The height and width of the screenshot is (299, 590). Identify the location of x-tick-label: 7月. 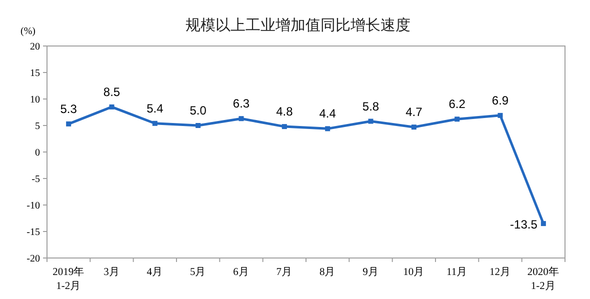
(284, 272).